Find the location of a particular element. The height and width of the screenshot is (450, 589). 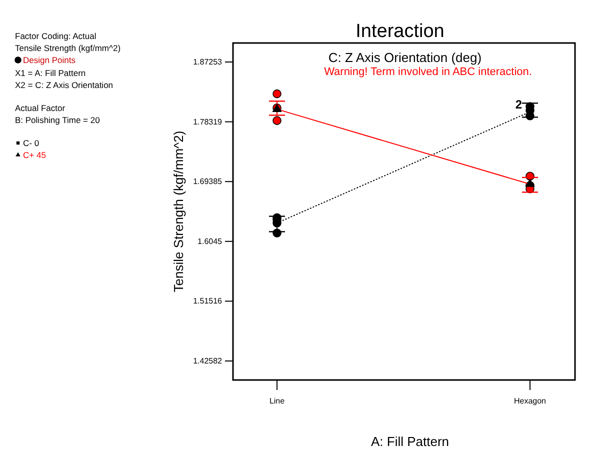

text: X2 = C: Z Axis Orientation is located at coordinates (64, 85).